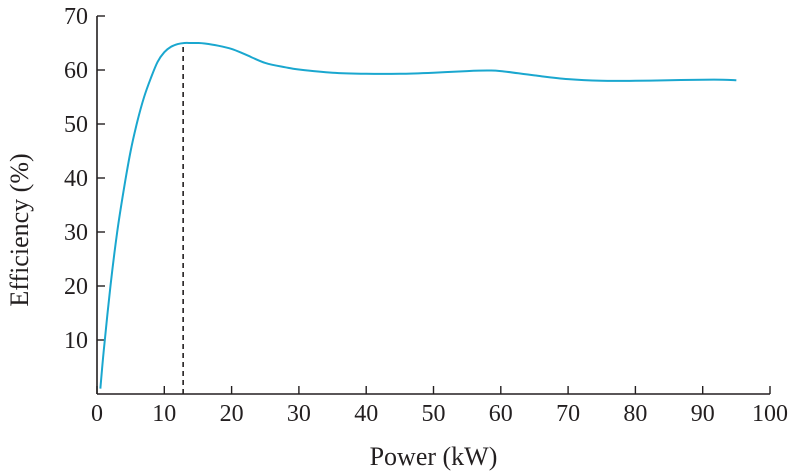 The width and height of the screenshot is (796, 475). What do you see at coordinates (635, 414) in the screenshot?
I see `x-tick-label: 80` at bounding box center [635, 414].